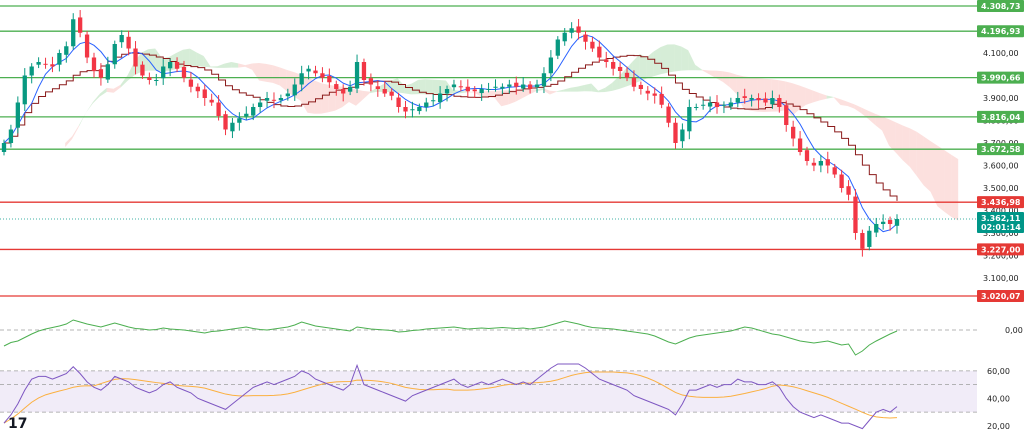 This screenshot has height=432, width=1024. What do you see at coordinates (450, 337) in the screenshot?
I see `momentum-line` at bounding box center [450, 337].